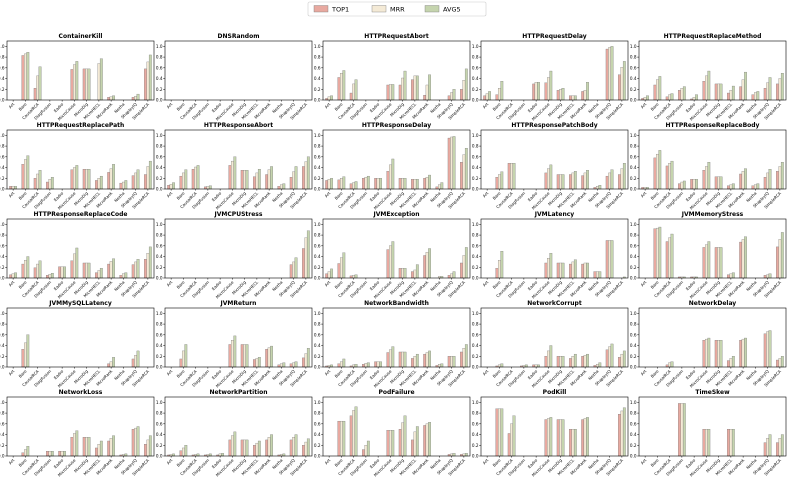 The image size is (793, 485). Describe the element at coordinates (303, 362) in the screenshot. I see `bar-top1-simplerca` at that location.